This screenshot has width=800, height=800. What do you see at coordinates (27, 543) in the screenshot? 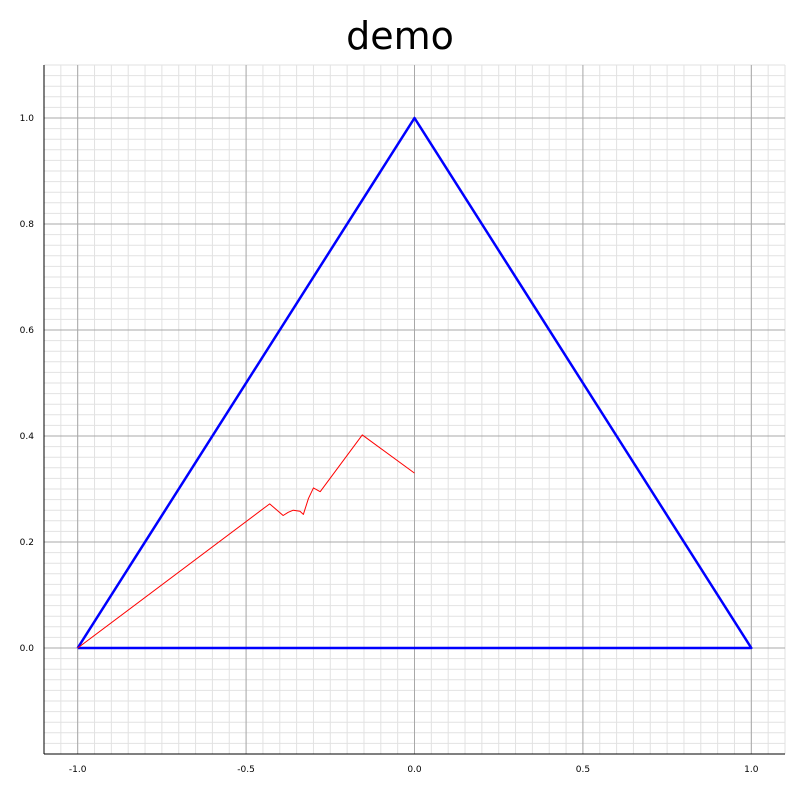
I see `y-tick-label: 0.2` at bounding box center [27, 543].